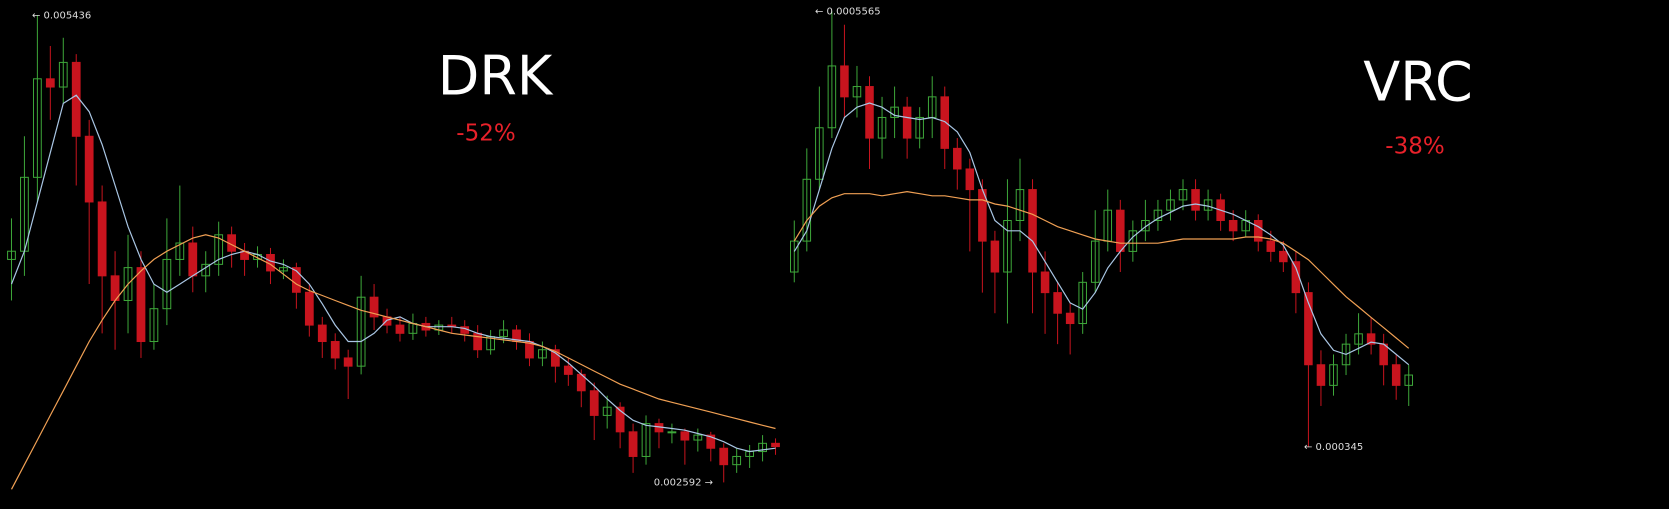 The image size is (1669, 509). Describe the element at coordinates (1333, 447) in the screenshot. I see `price-annotation: ← 0.000345` at that location.